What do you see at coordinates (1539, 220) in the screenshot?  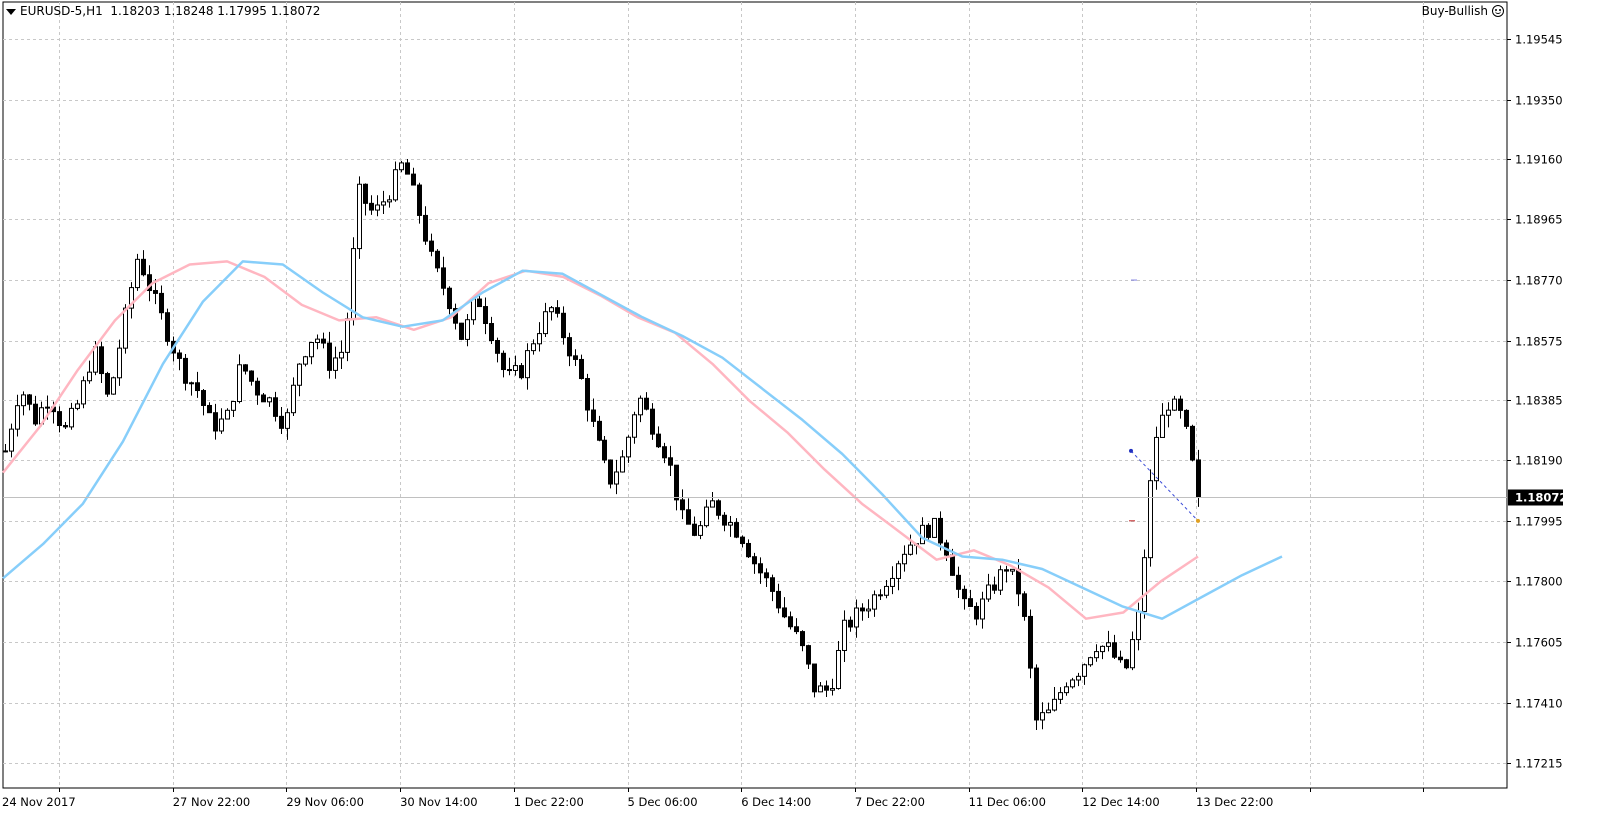 I see `y-tick-label: 1.18965` at bounding box center [1539, 220].